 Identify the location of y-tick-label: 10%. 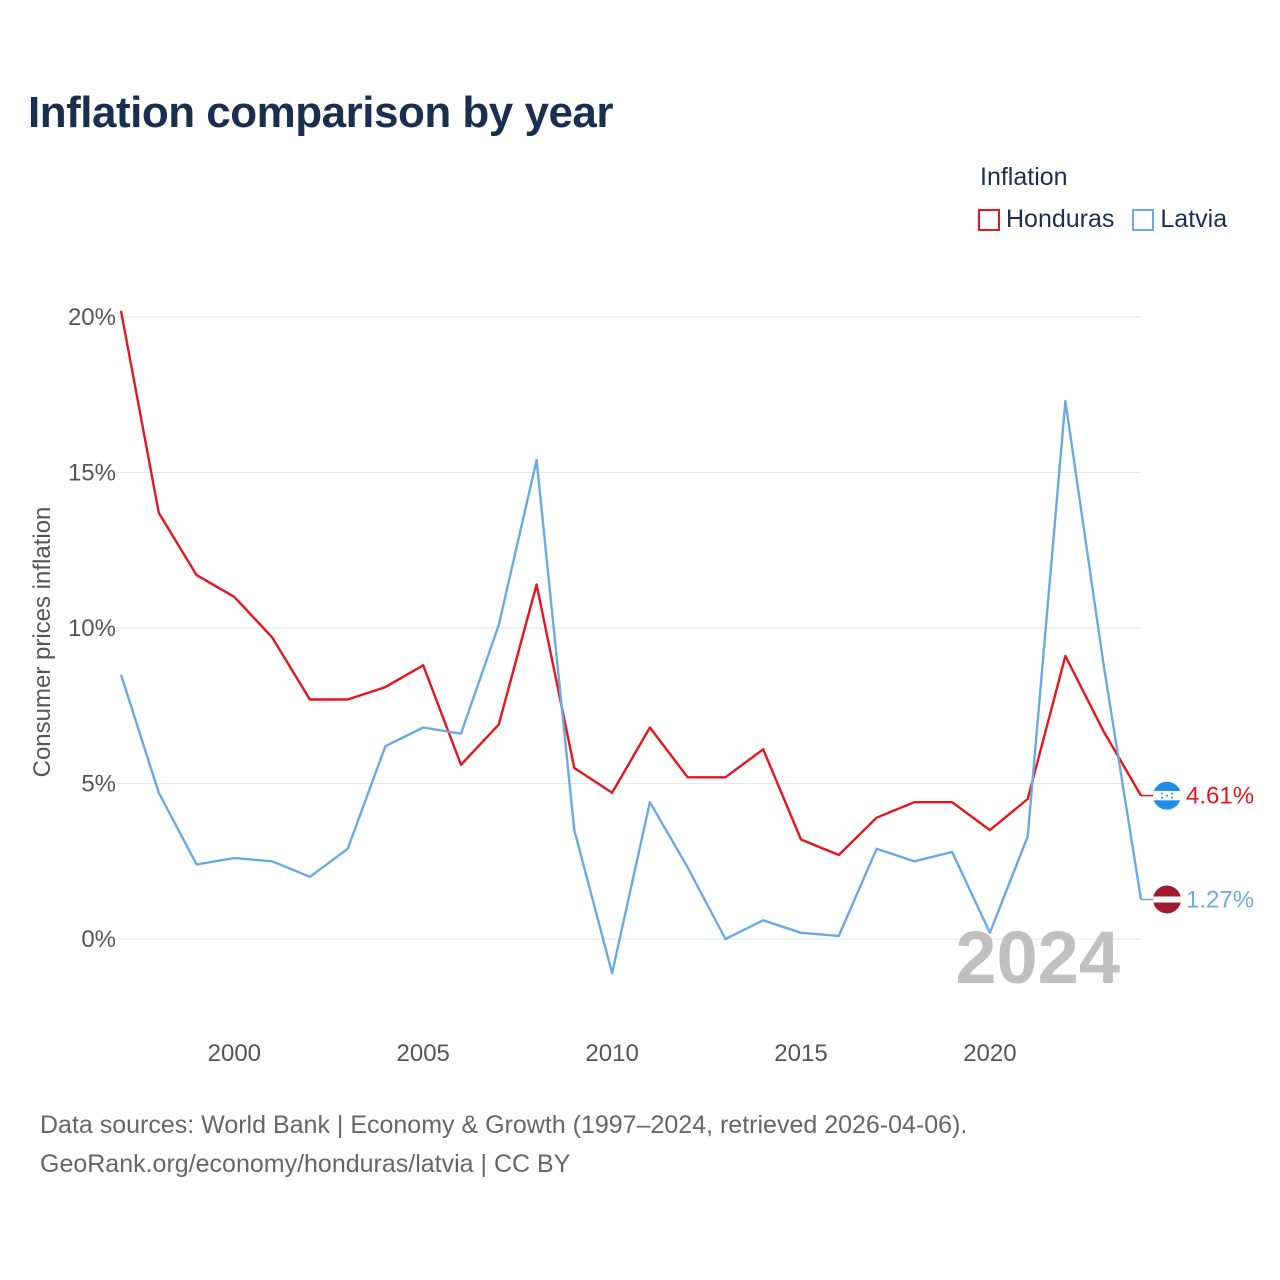
(92, 628).